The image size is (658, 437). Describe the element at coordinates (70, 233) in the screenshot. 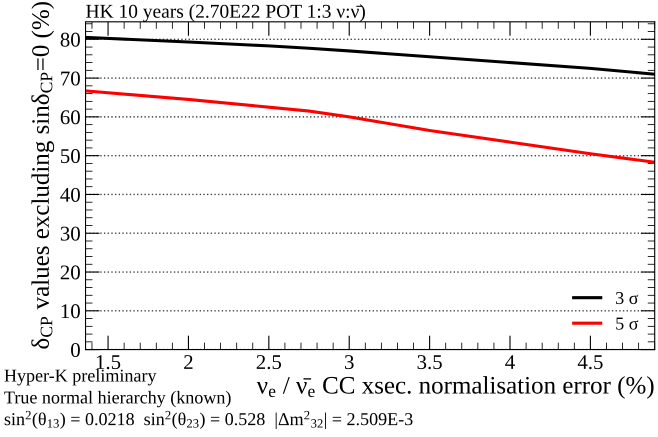

I see `y-tick-label: 30` at that location.